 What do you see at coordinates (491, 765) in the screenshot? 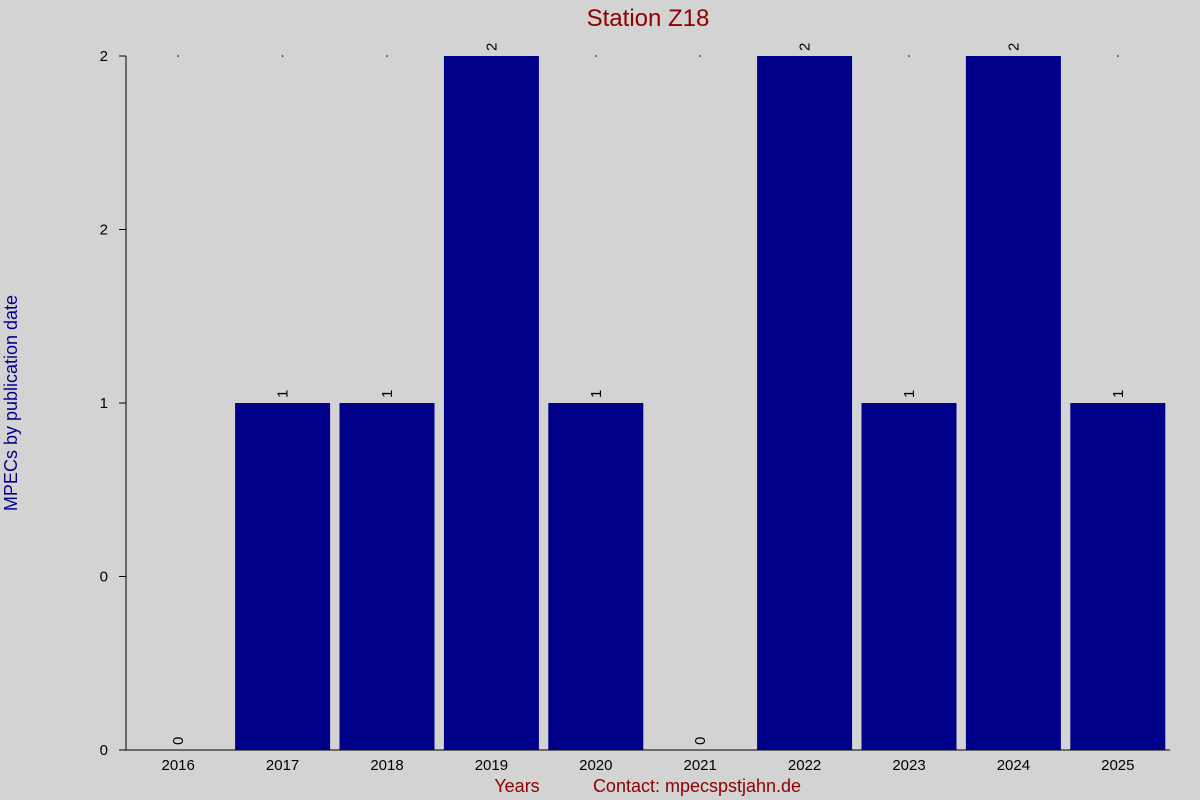
I see `x-tick-label: 2019` at bounding box center [491, 765].